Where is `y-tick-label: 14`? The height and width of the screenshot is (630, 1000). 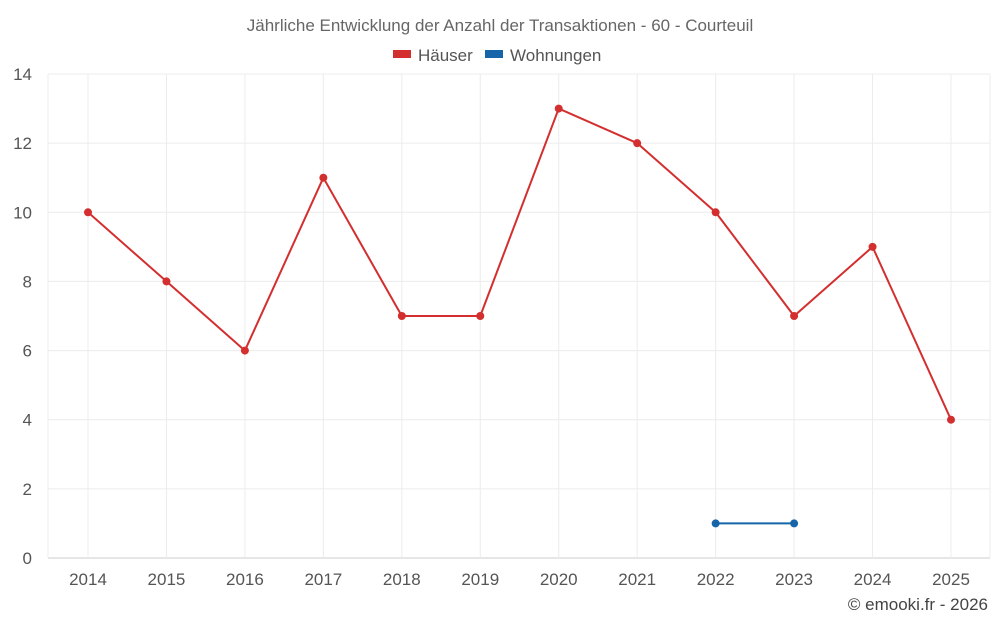 y-tick-label: 14 is located at coordinates (22, 74).